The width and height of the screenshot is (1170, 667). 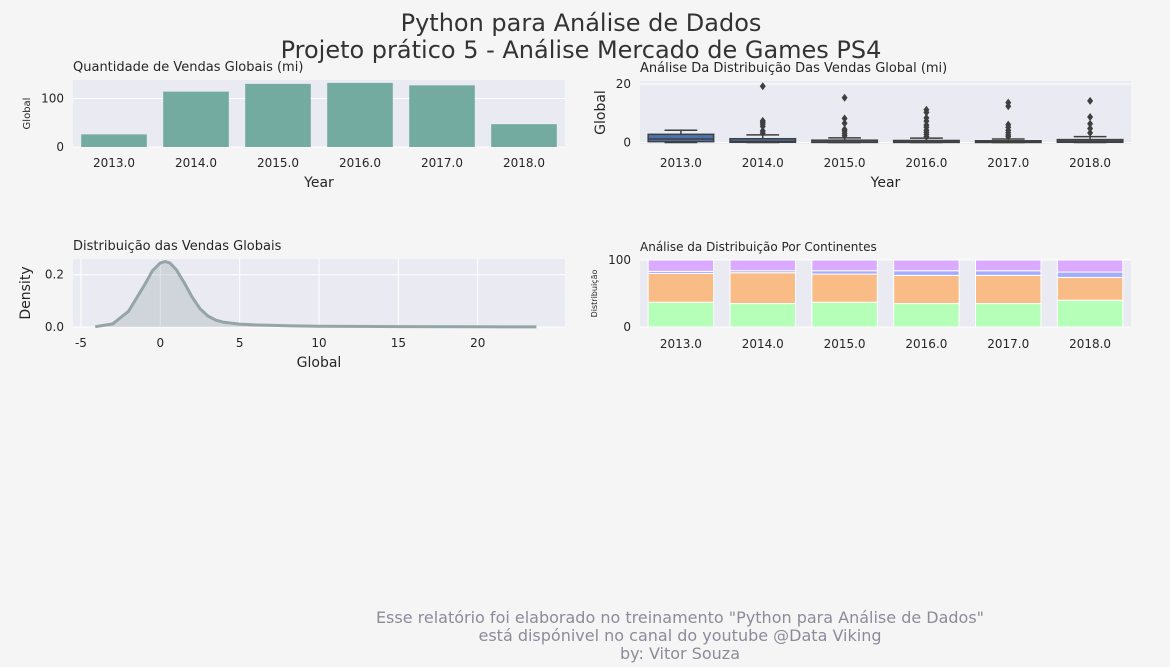 I want to click on x-tick-label-0-2: 2015.0, so click(x=278, y=163).